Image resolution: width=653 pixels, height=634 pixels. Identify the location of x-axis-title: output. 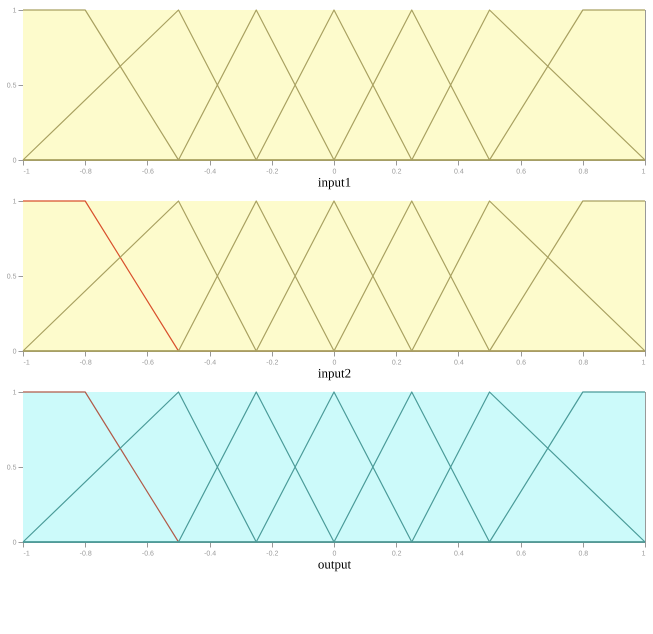
(335, 564).